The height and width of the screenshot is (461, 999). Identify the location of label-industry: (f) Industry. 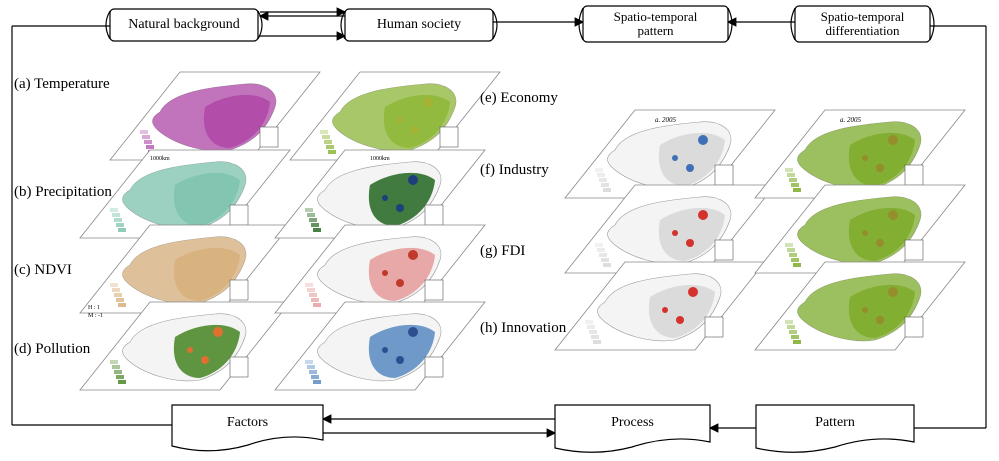
(514, 170).